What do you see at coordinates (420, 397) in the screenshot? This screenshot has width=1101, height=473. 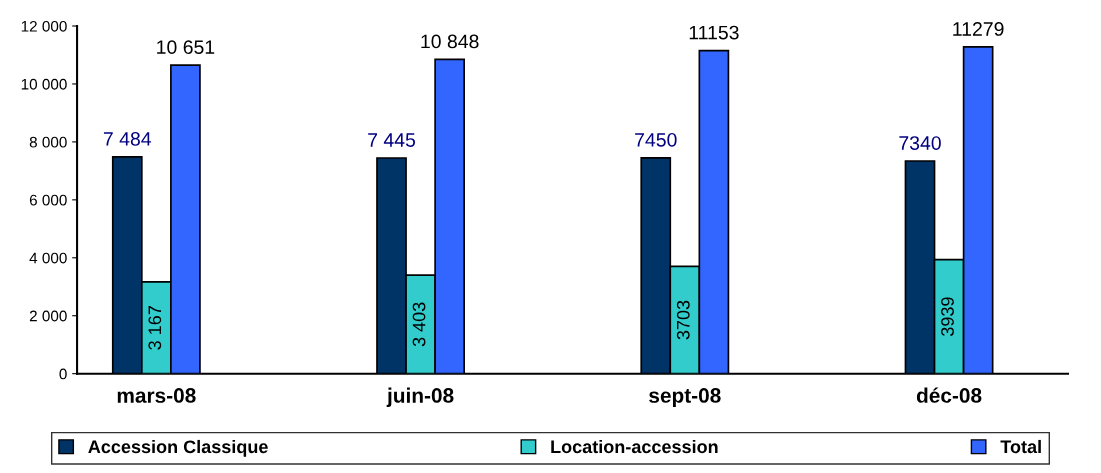 I see `x-tick-label: juin-08` at bounding box center [420, 397].